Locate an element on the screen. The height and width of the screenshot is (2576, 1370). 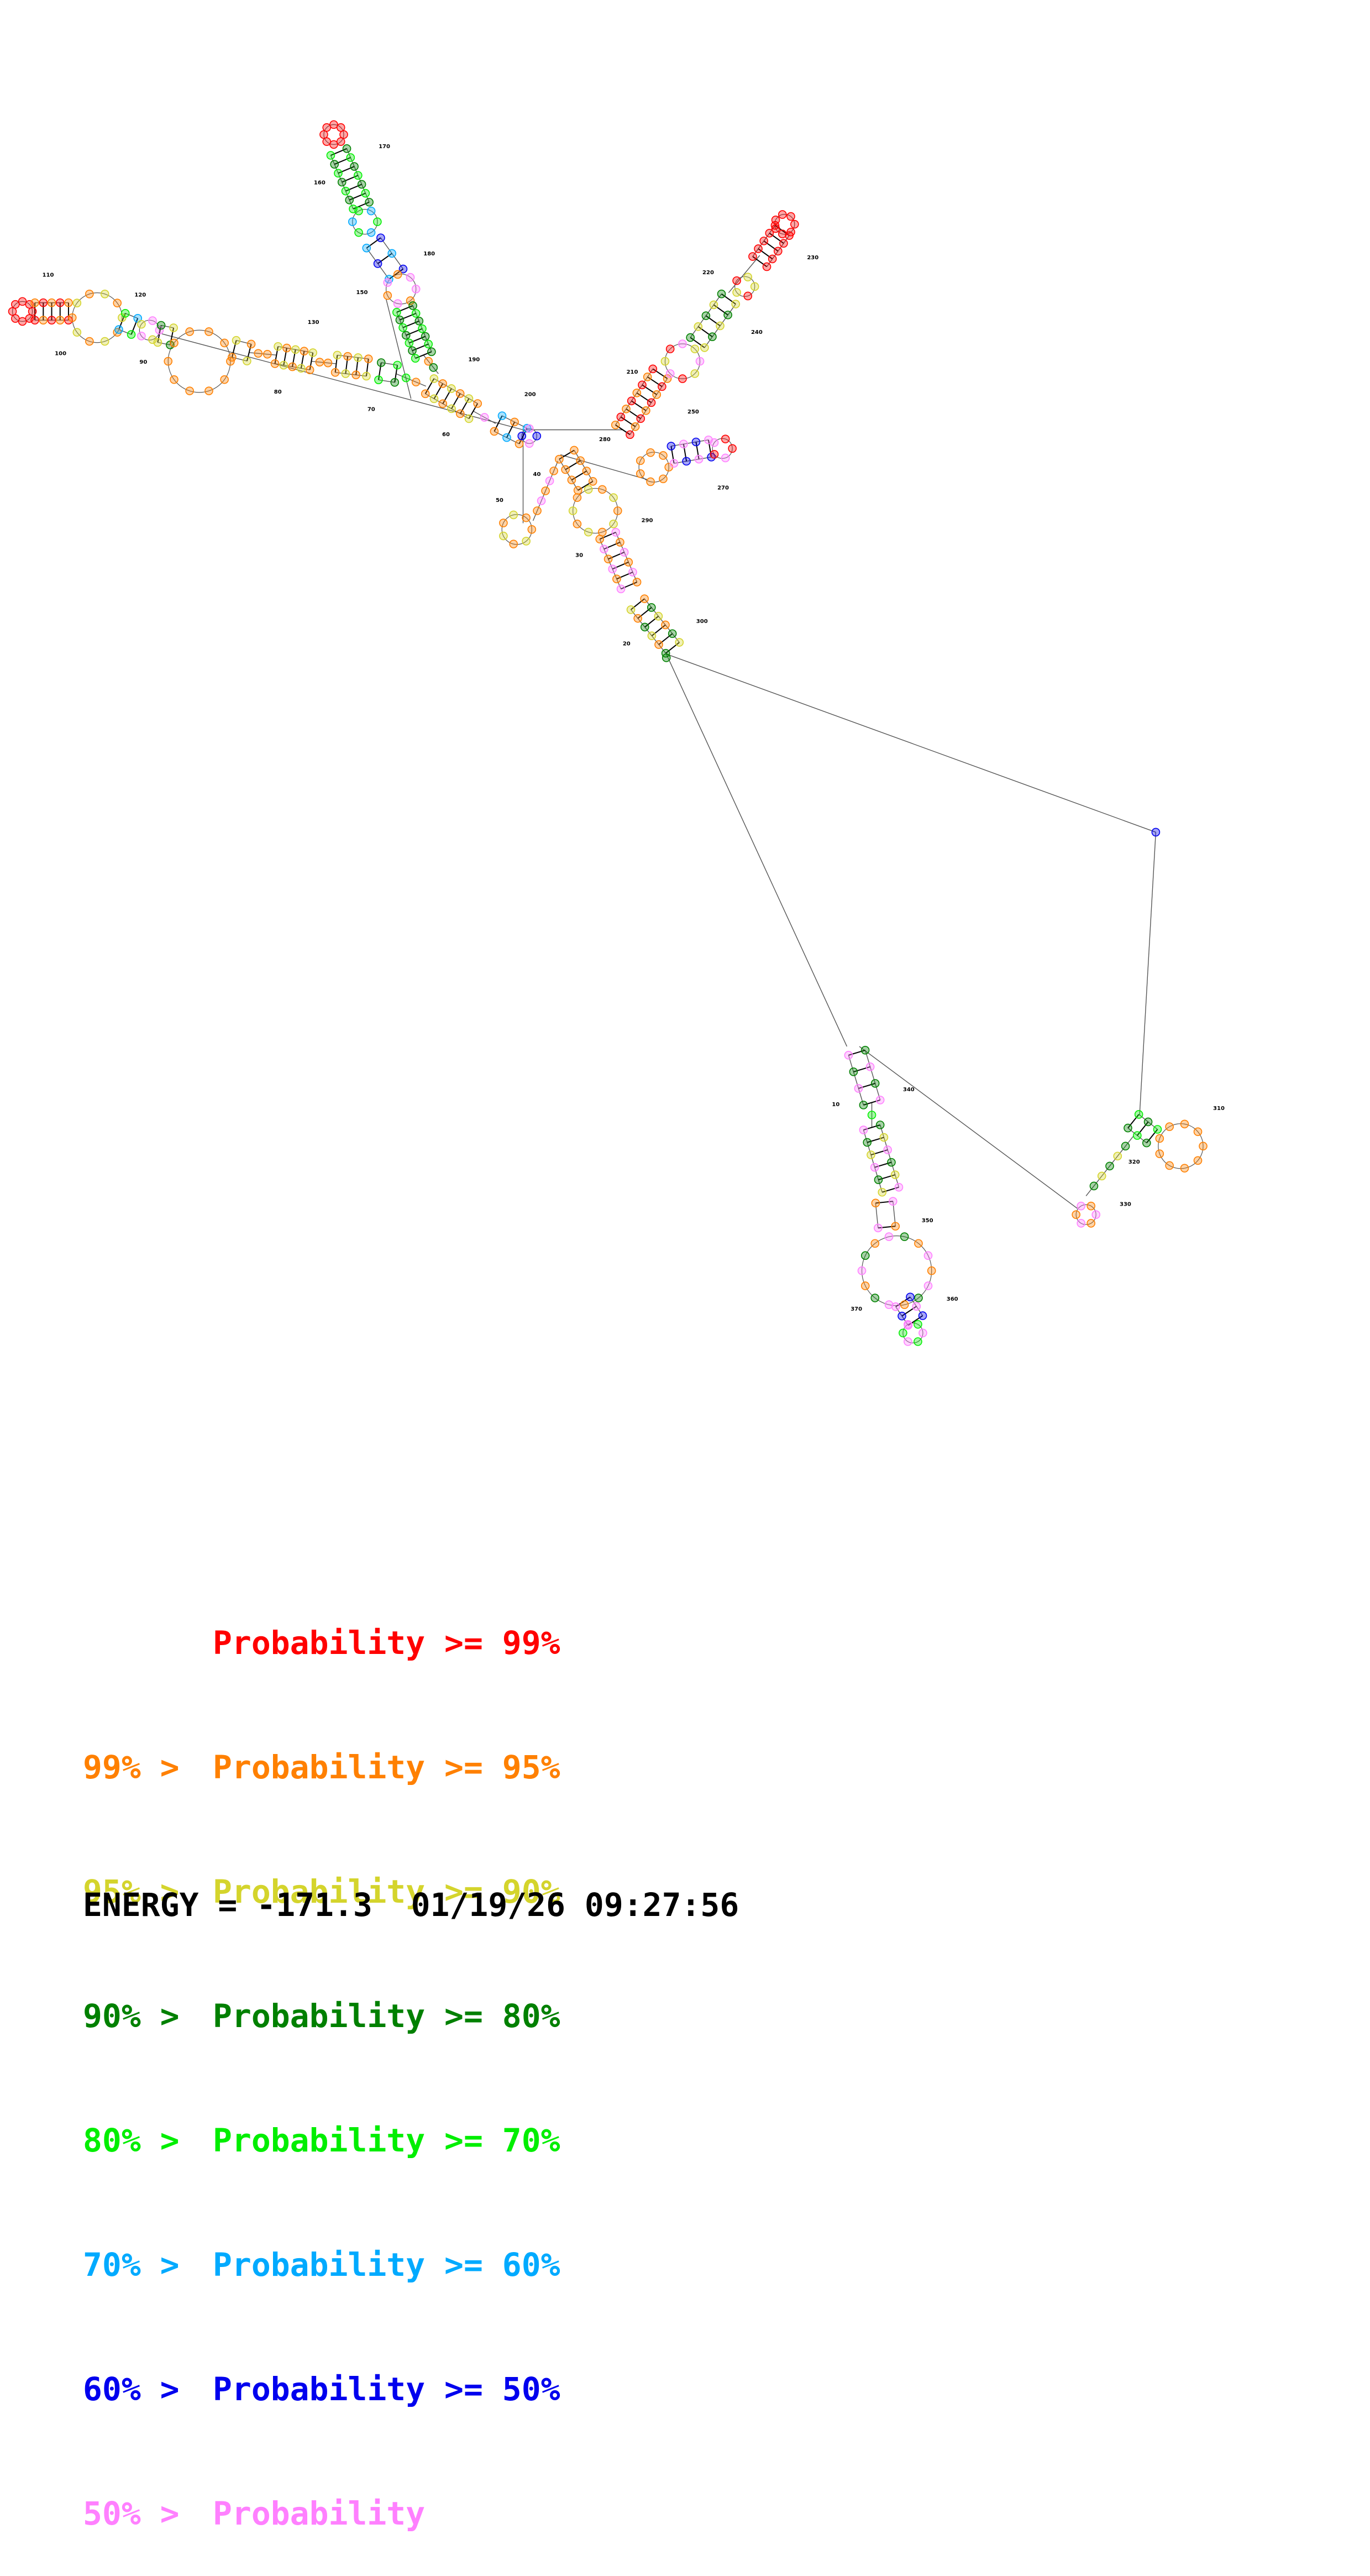
long-link is located at coordinates (968, 1127).